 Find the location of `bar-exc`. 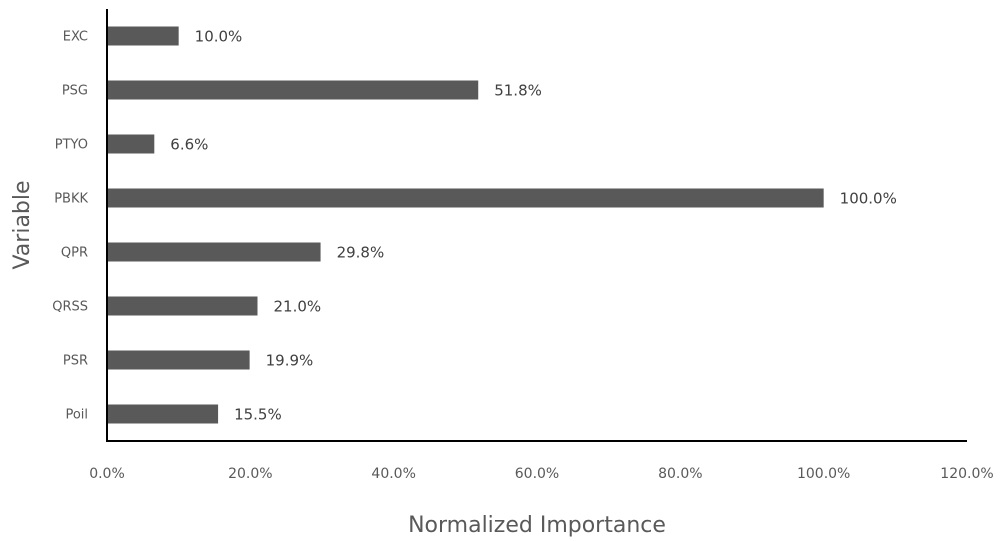

bar-exc is located at coordinates (143, 36).